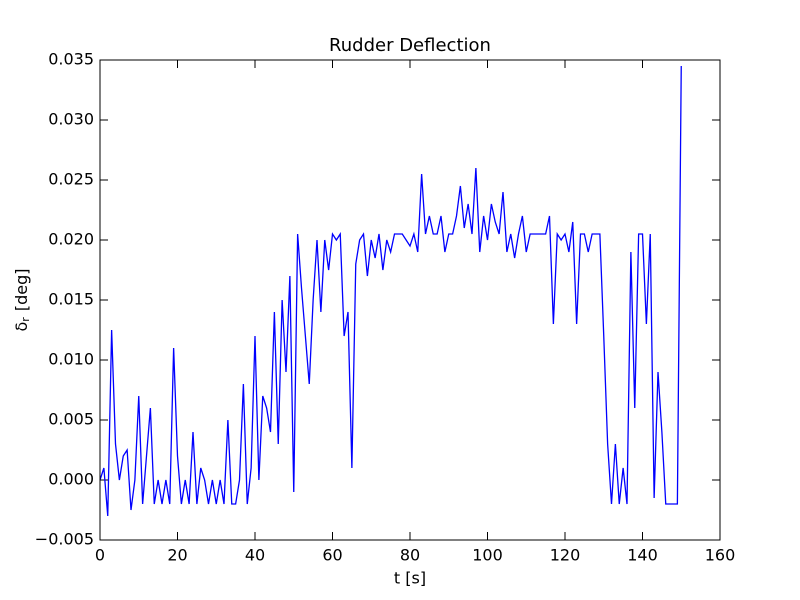  What do you see at coordinates (25, 319) in the screenshot?
I see `y-label-subscript: r` at bounding box center [25, 319].